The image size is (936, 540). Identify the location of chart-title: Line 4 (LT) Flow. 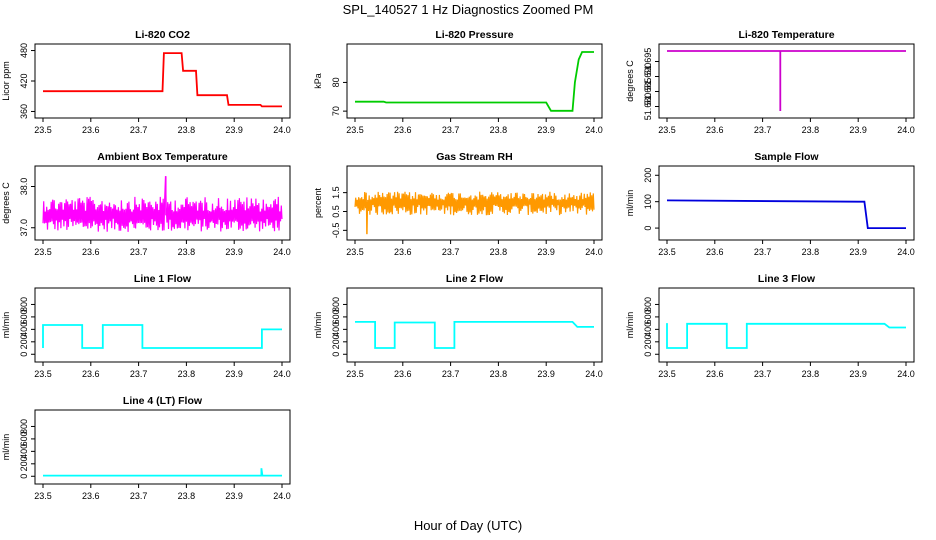
(163, 401).